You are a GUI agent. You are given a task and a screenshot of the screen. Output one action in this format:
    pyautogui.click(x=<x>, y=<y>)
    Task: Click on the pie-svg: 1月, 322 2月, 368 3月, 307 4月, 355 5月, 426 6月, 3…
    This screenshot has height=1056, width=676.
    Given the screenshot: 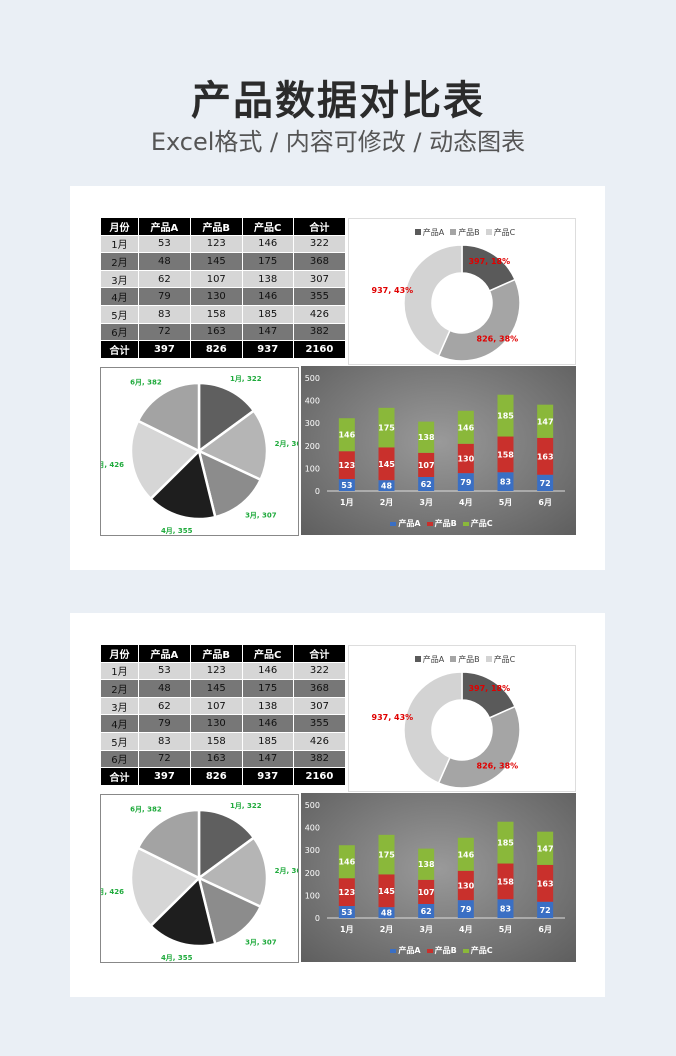 What is the action you would take?
    pyautogui.click(x=199, y=882)
    